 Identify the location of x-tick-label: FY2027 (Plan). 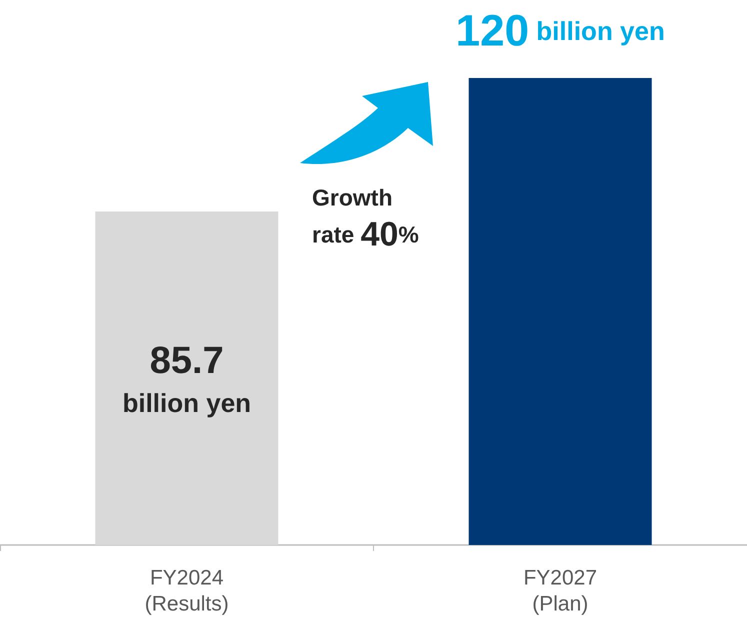
(560, 591).